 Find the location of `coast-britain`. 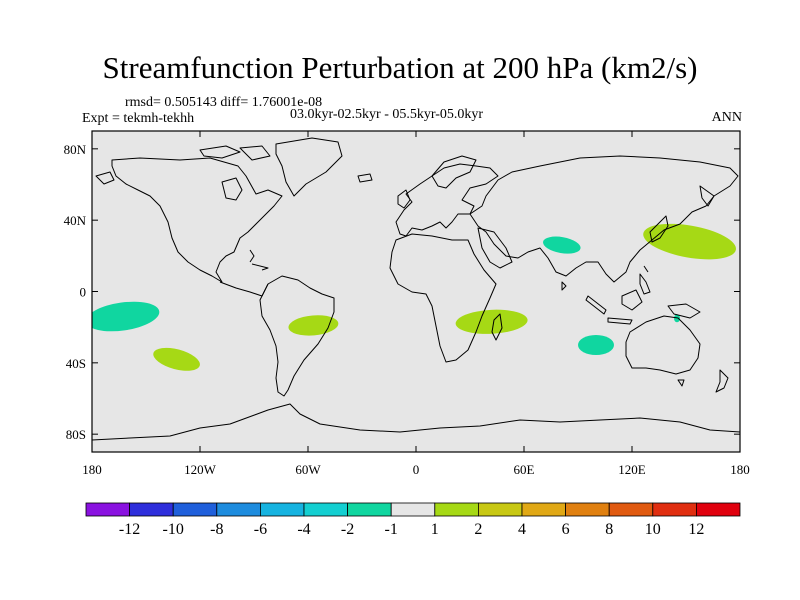

coast-britain is located at coordinates (404, 199).